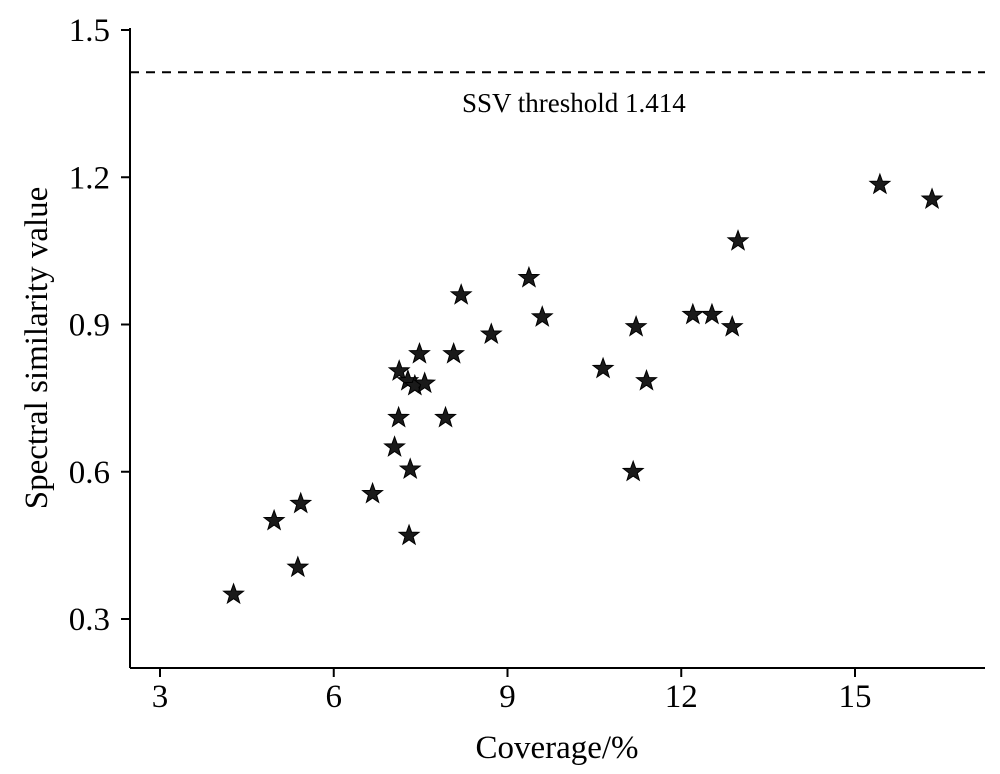 The width and height of the screenshot is (1000, 774). I want to click on x-tick-label: 3, so click(160, 697).